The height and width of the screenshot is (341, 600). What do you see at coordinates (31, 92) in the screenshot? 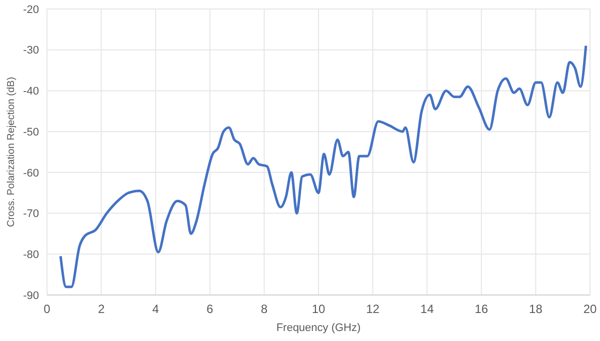
I see `y-tick-label: -40` at bounding box center [31, 92].